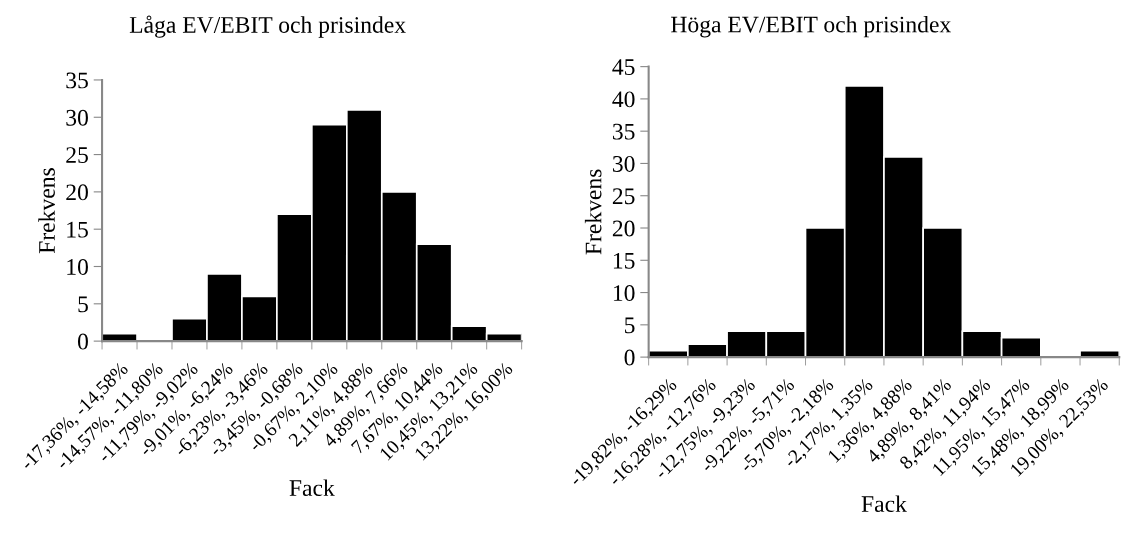  Describe the element at coordinates (267, 26) in the screenshot. I see `chart-title: Låga EV/EBIT och prisindex` at that location.